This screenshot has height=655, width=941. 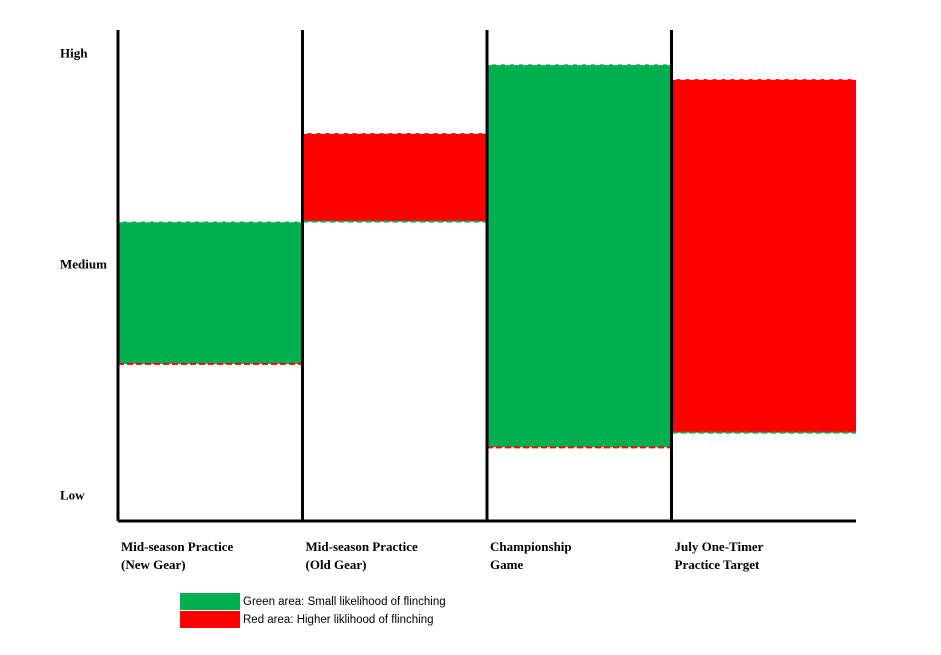 I want to click on y-tick-label: Low, so click(x=72, y=494).